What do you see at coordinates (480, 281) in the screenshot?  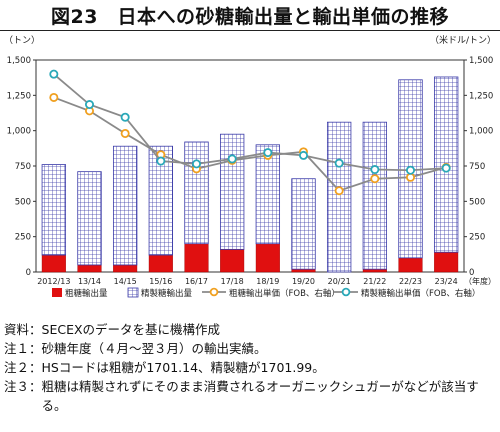 I see `x-axis-label: （年度）` at bounding box center [480, 281].